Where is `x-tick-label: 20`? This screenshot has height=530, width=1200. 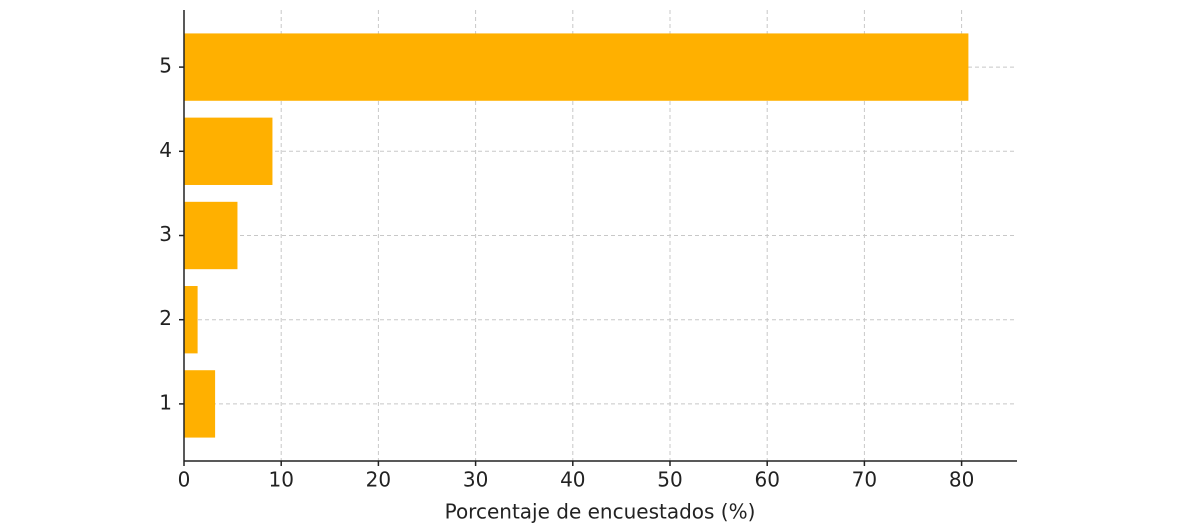 x-tick-label: 20 is located at coordinates (378, 480).